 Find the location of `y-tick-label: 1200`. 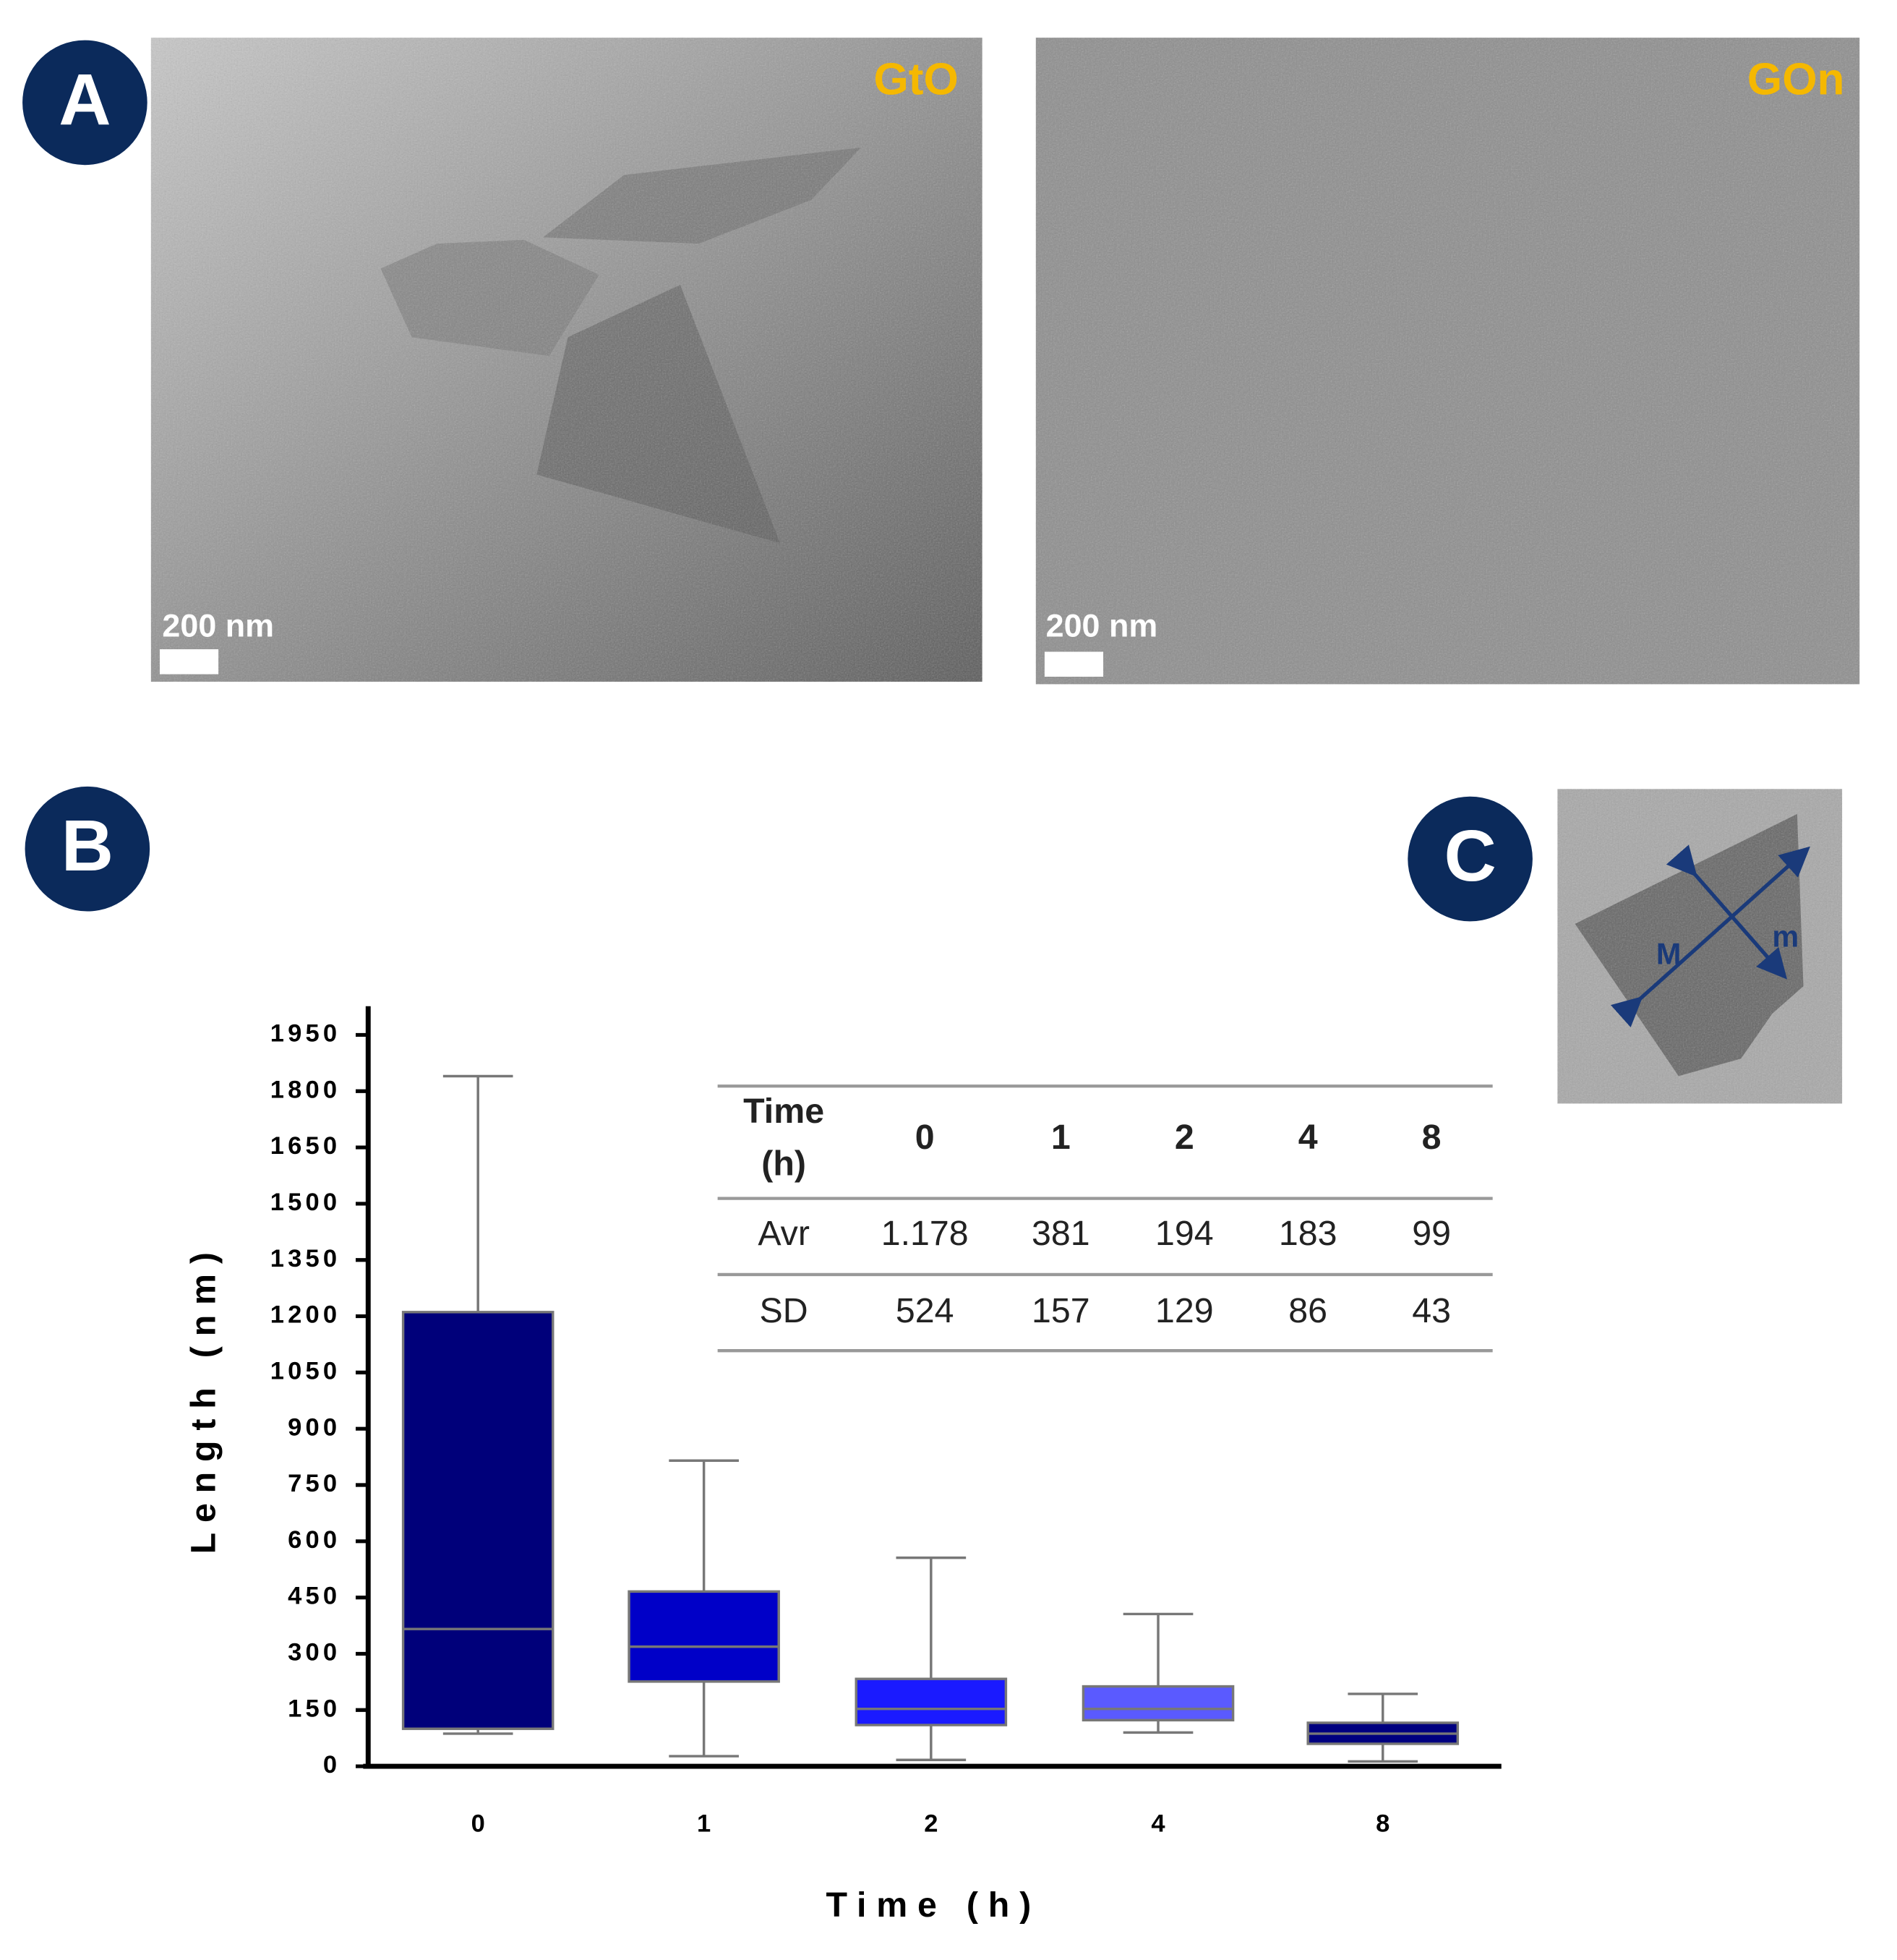

y-tick-label: 1200 is located at coordinates (305, 1315).